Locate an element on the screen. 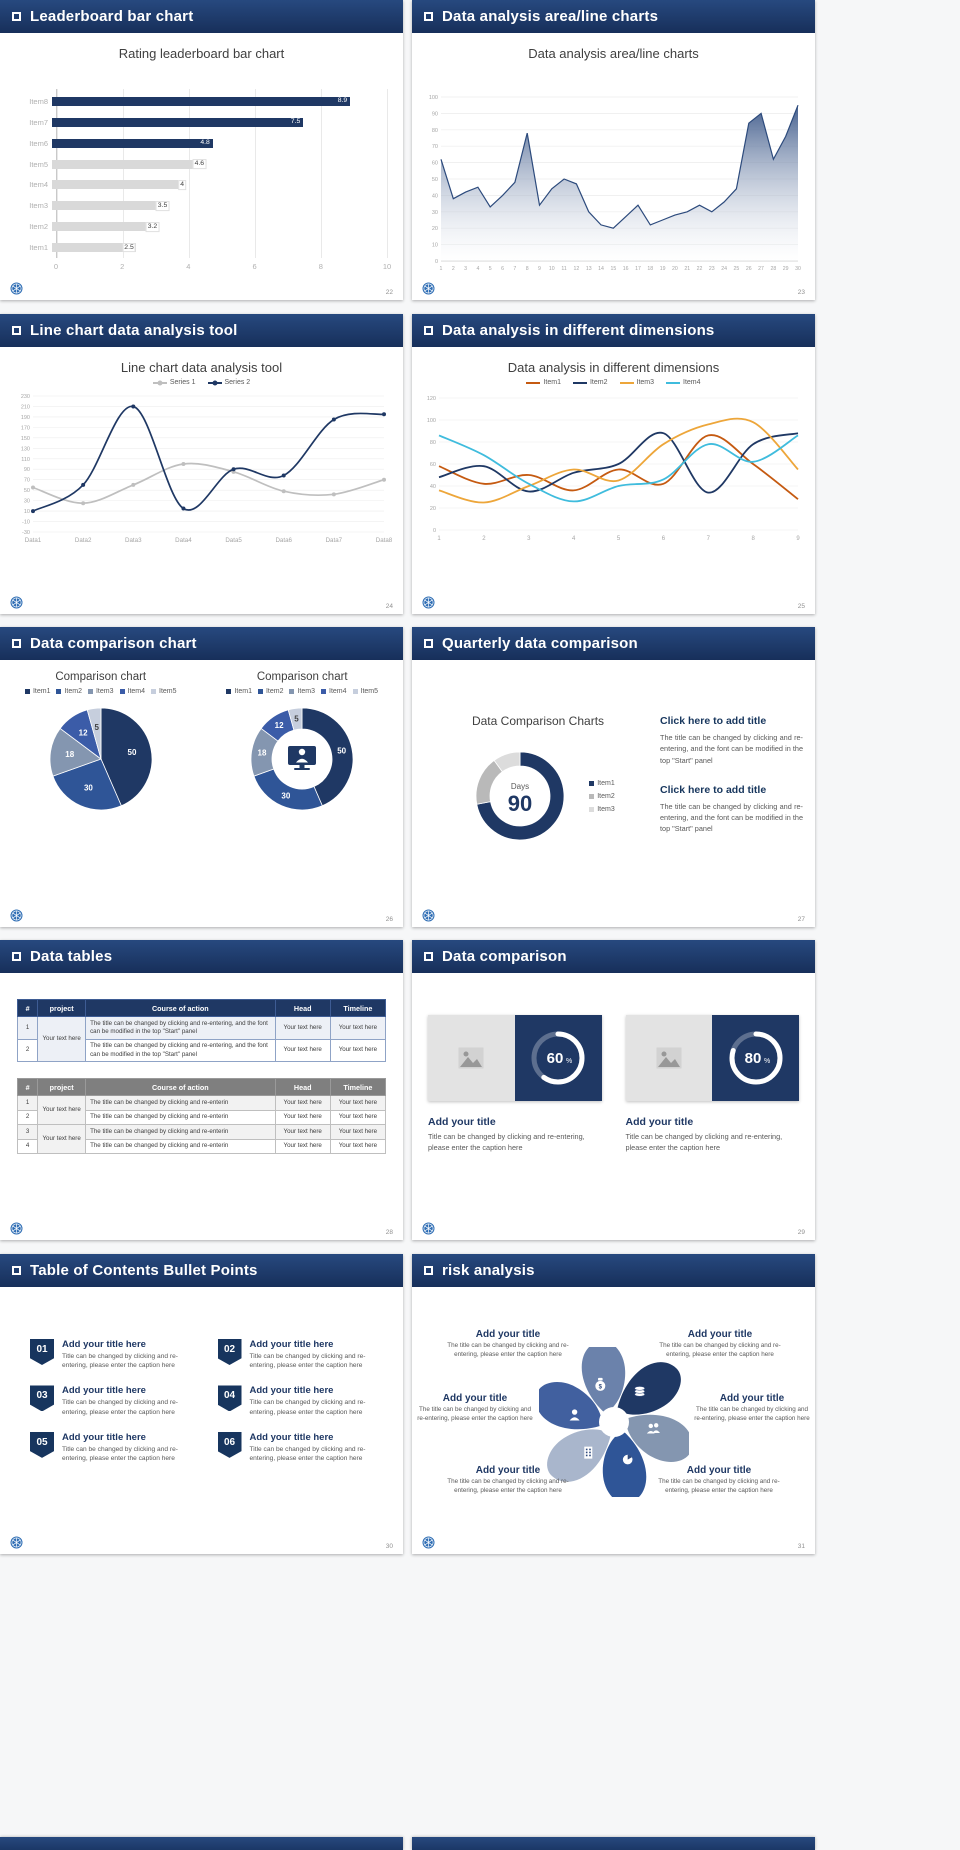 The width and height of the screenshot is (960, 1850). chart-title: Data analysis area/line charts is located at coordinates (613, 53).